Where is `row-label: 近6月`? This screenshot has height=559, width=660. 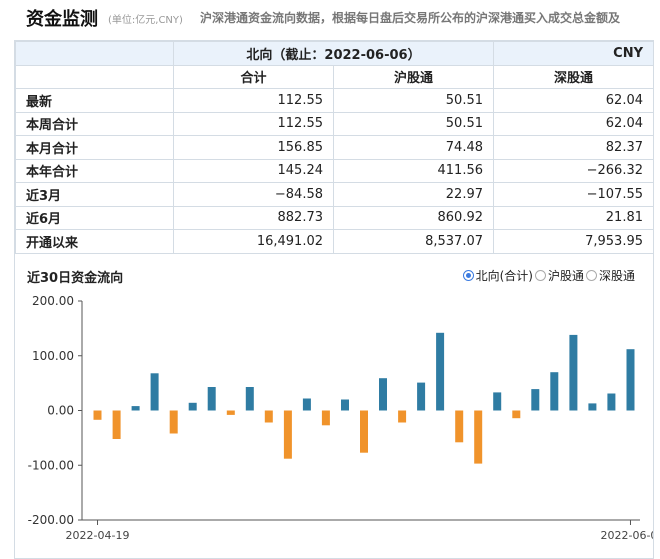 row-label: 近6月 is located at coordinates (94, 217).